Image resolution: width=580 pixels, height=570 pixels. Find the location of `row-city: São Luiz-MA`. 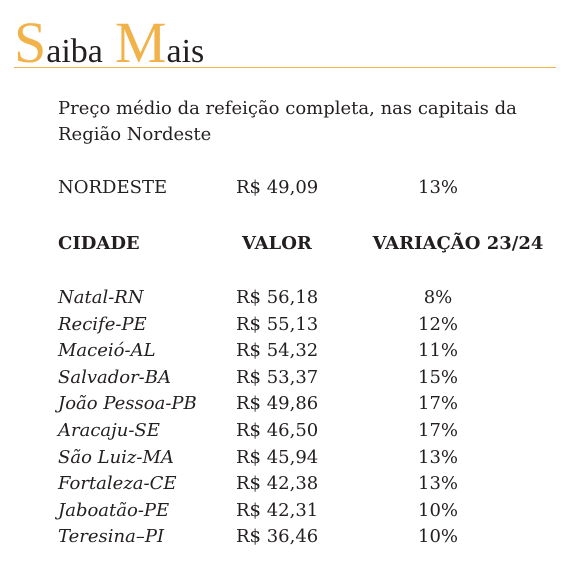

row-city: São Luiz-MA is located at coordinates (116, 457).